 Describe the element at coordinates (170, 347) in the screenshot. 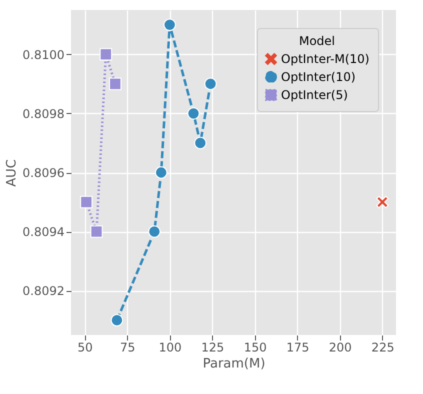

I see `x-tick-label: 100` at that location.